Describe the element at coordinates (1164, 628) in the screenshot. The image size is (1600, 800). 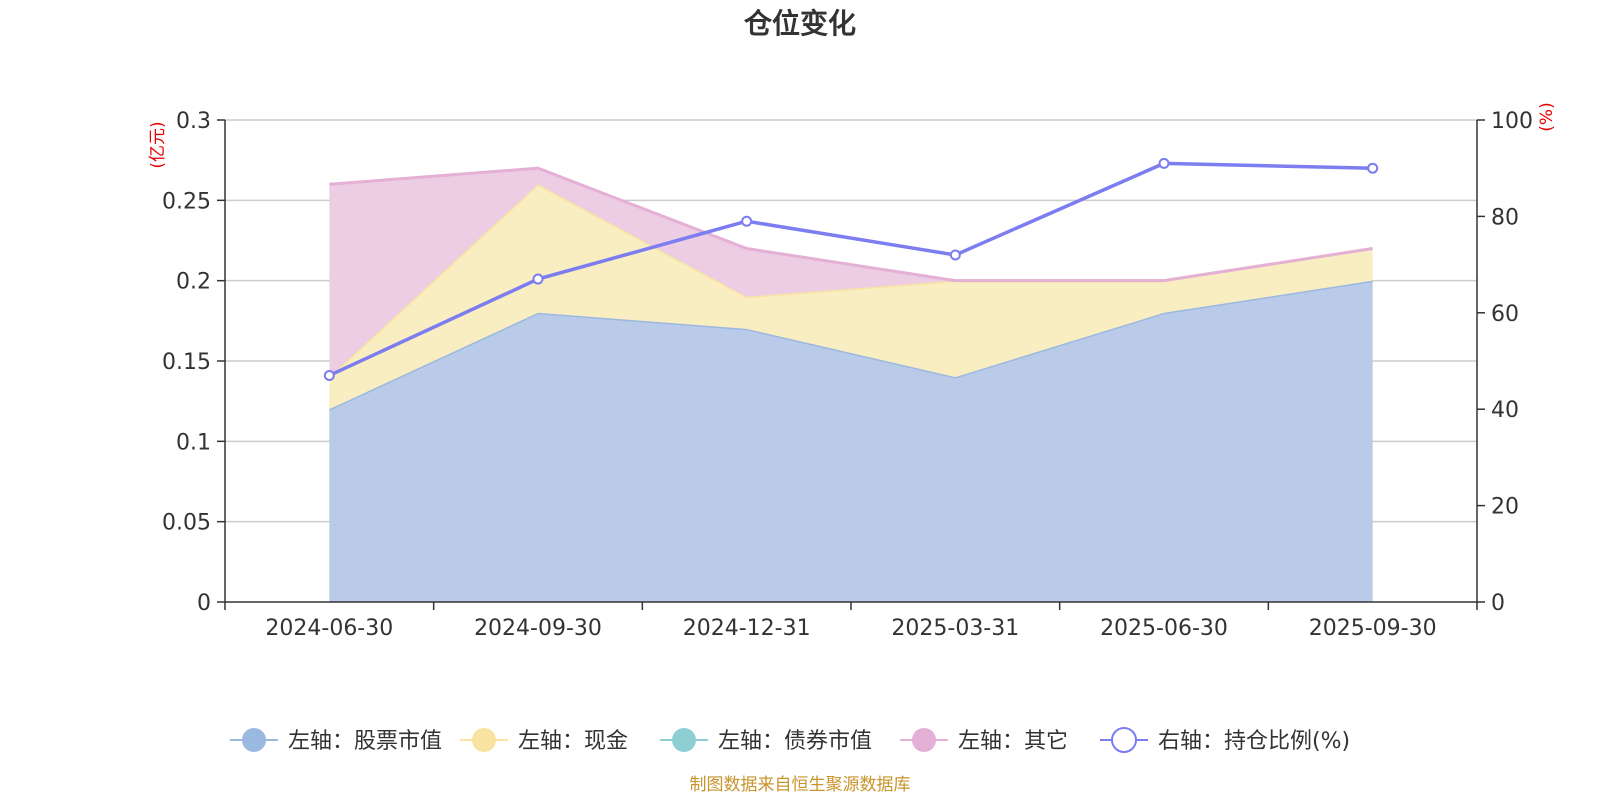
I see `x-tick-label: 2025-06-30` at that location.